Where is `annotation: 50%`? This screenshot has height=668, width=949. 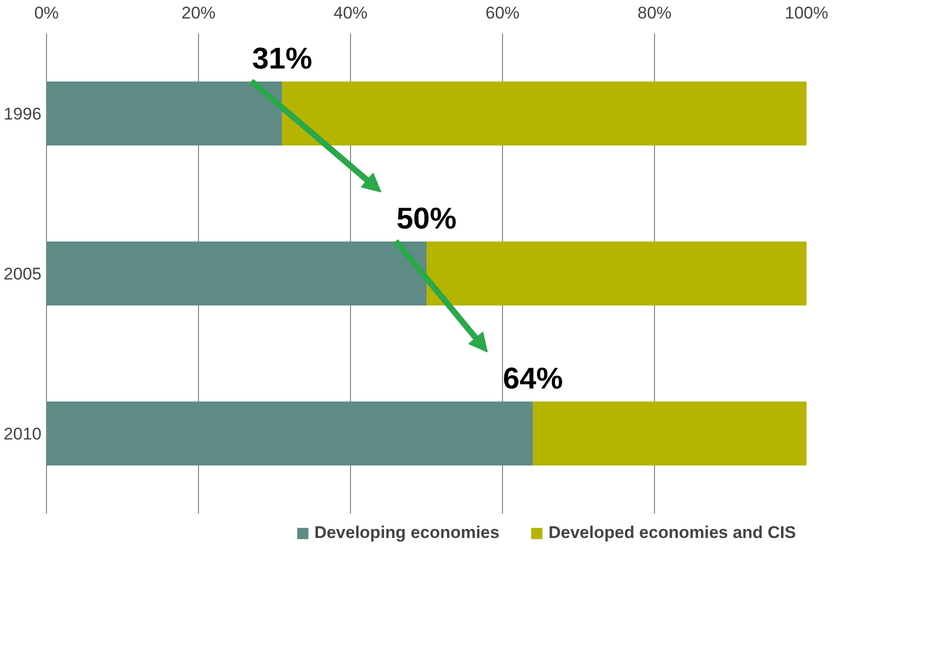
annotation: 50% is located at coordinates (426, 219).